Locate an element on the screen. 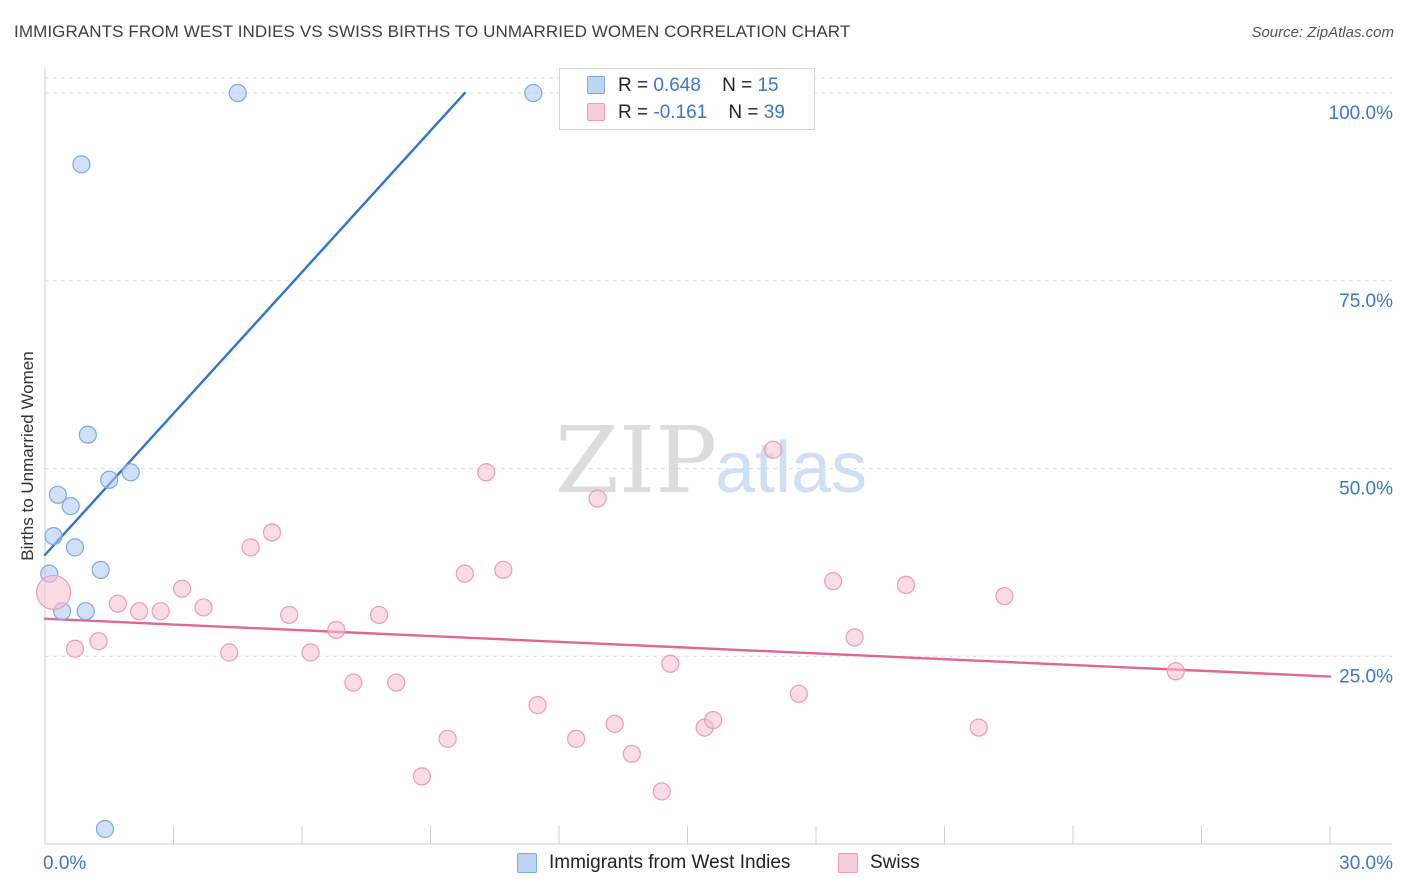  x-tick-label-end: 30.0% is located at coordinates (1366, 863).